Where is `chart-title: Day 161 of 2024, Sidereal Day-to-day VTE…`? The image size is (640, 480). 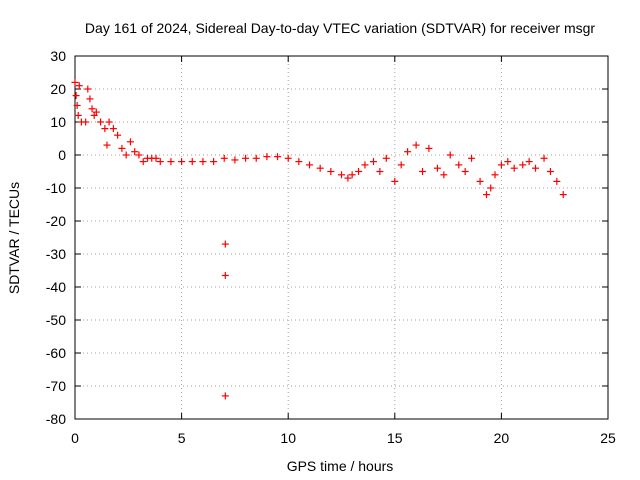
chart-title: Day 161 of 2024, Sidereal Day-to-day VTE… is located at coordinates (340, 28).